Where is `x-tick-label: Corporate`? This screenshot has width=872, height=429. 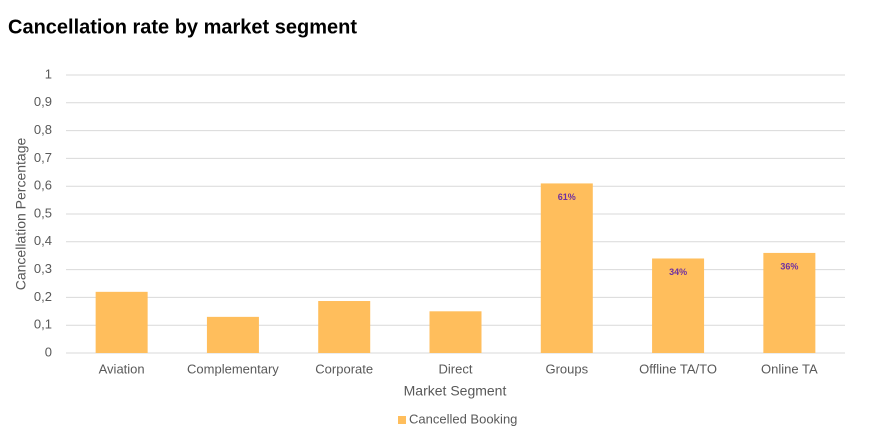
x-tick-label: Corporate is located at coordinates (344, 368).